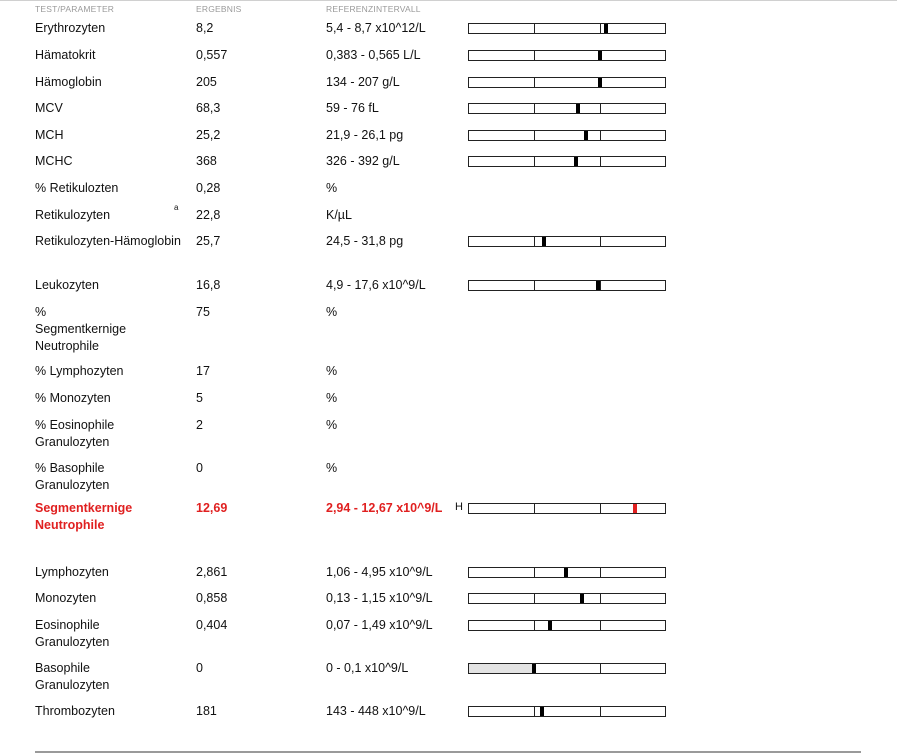  Describe the element at coordinates (72, 676) in the screenshot. I see `test-name: Basophile Granulozyten` at that location.